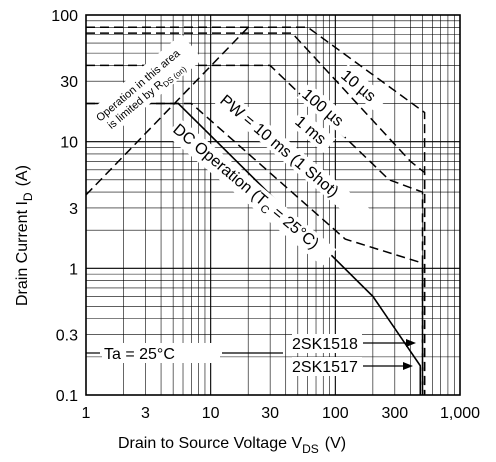 This screenshot has width=496, height=462. I want to click on label-pw-10ms-bg, so click(293, 157).